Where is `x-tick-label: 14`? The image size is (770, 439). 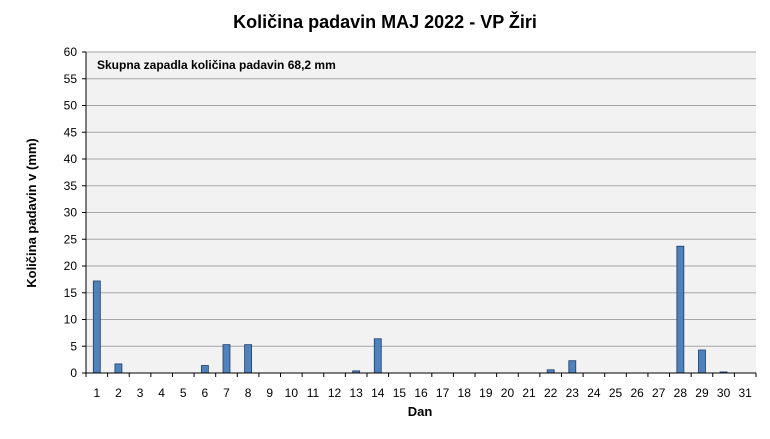
x-tick-label: 14 is located at coordinates (378, 393).